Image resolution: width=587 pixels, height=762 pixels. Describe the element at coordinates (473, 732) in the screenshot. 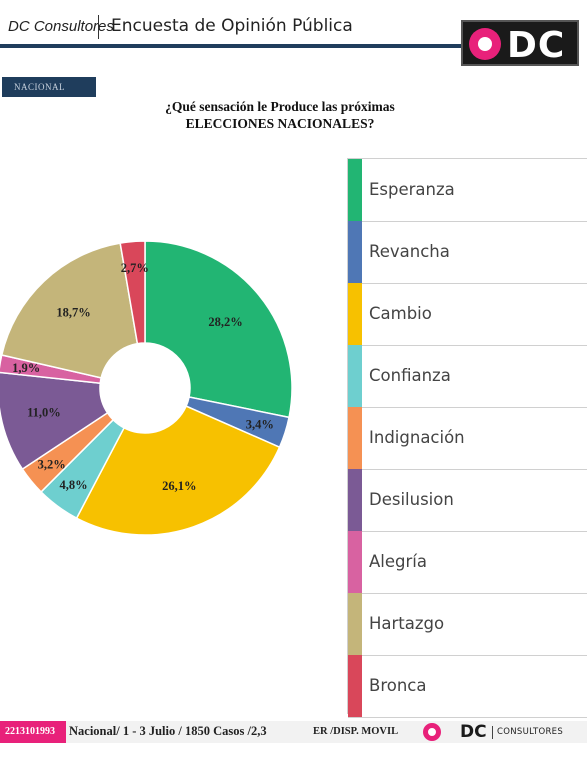

I see `footer-logo-dc: DC` at that location.